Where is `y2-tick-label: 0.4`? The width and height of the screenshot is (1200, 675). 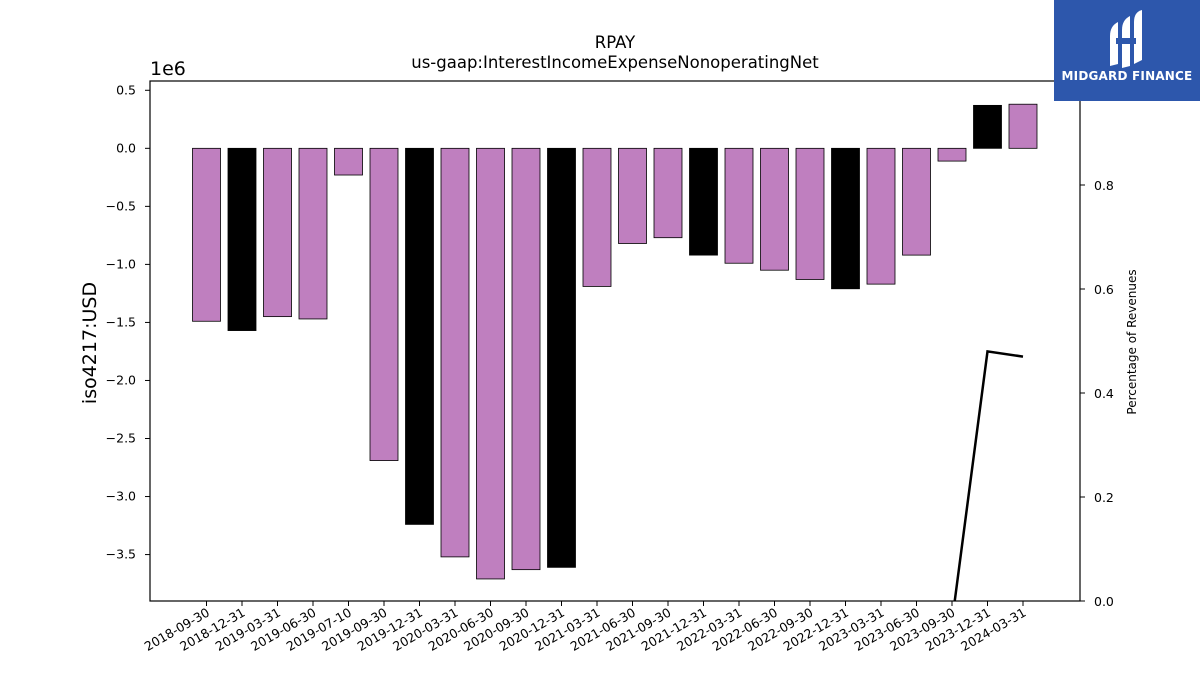
y2-tick-label: 0.4 is located at coordinates (1104, 393).